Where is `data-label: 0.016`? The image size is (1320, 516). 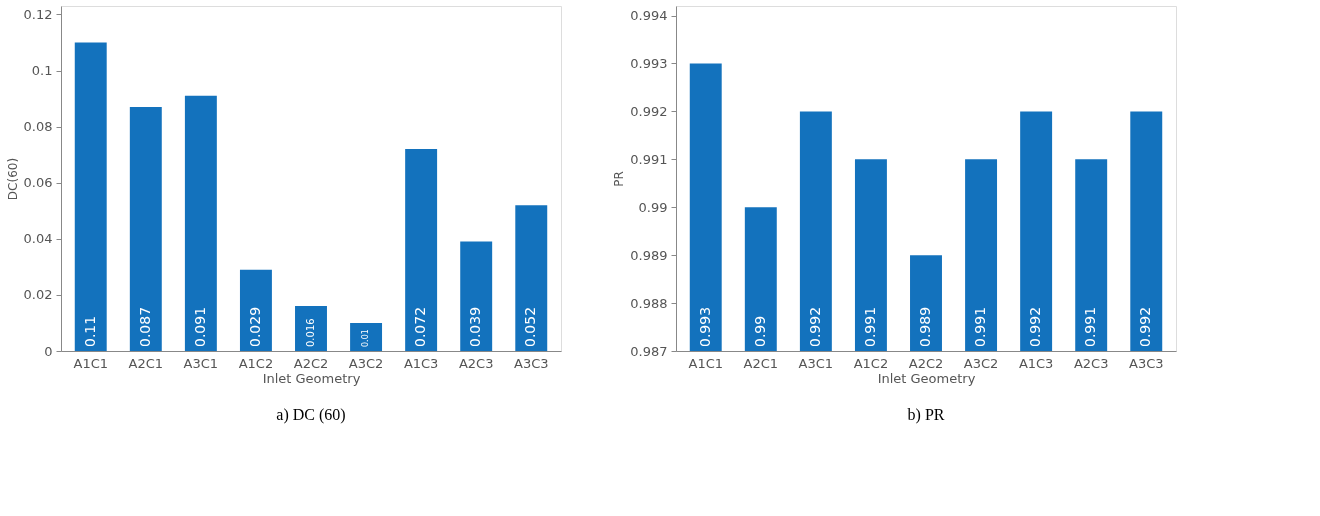 data-label: 0.016 is located at coordinates (310, 332).